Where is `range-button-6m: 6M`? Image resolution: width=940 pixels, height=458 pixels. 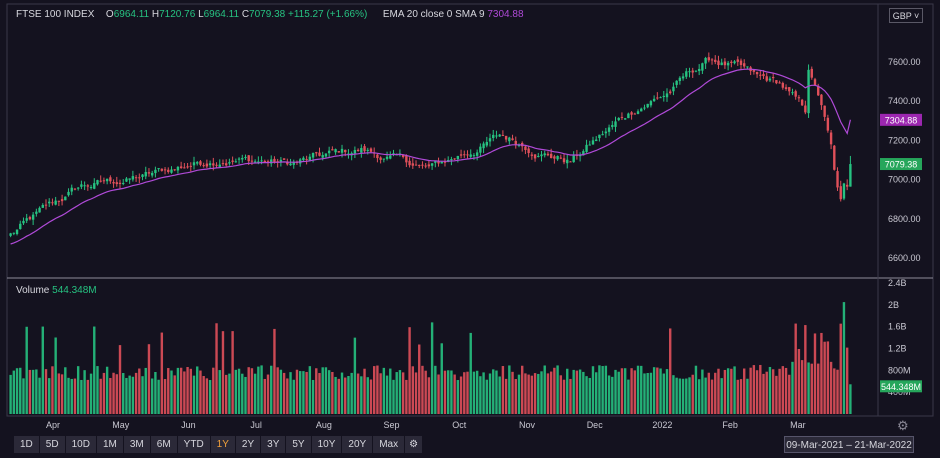 range-button-6m: 6M is located at coordinates (163, 444).